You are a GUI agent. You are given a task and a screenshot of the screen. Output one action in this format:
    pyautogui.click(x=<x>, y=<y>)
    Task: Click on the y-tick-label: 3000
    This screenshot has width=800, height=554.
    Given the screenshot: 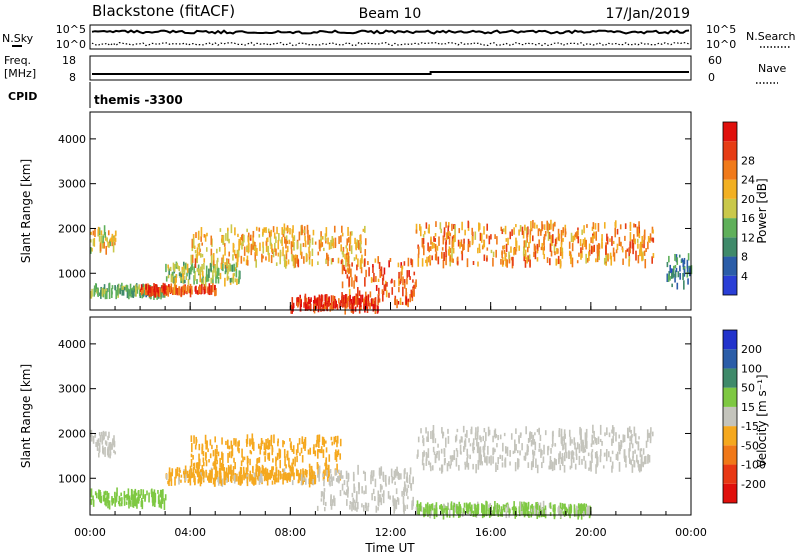 What is the action you would take?
    pyautogui.click(x=72, y=389)
    